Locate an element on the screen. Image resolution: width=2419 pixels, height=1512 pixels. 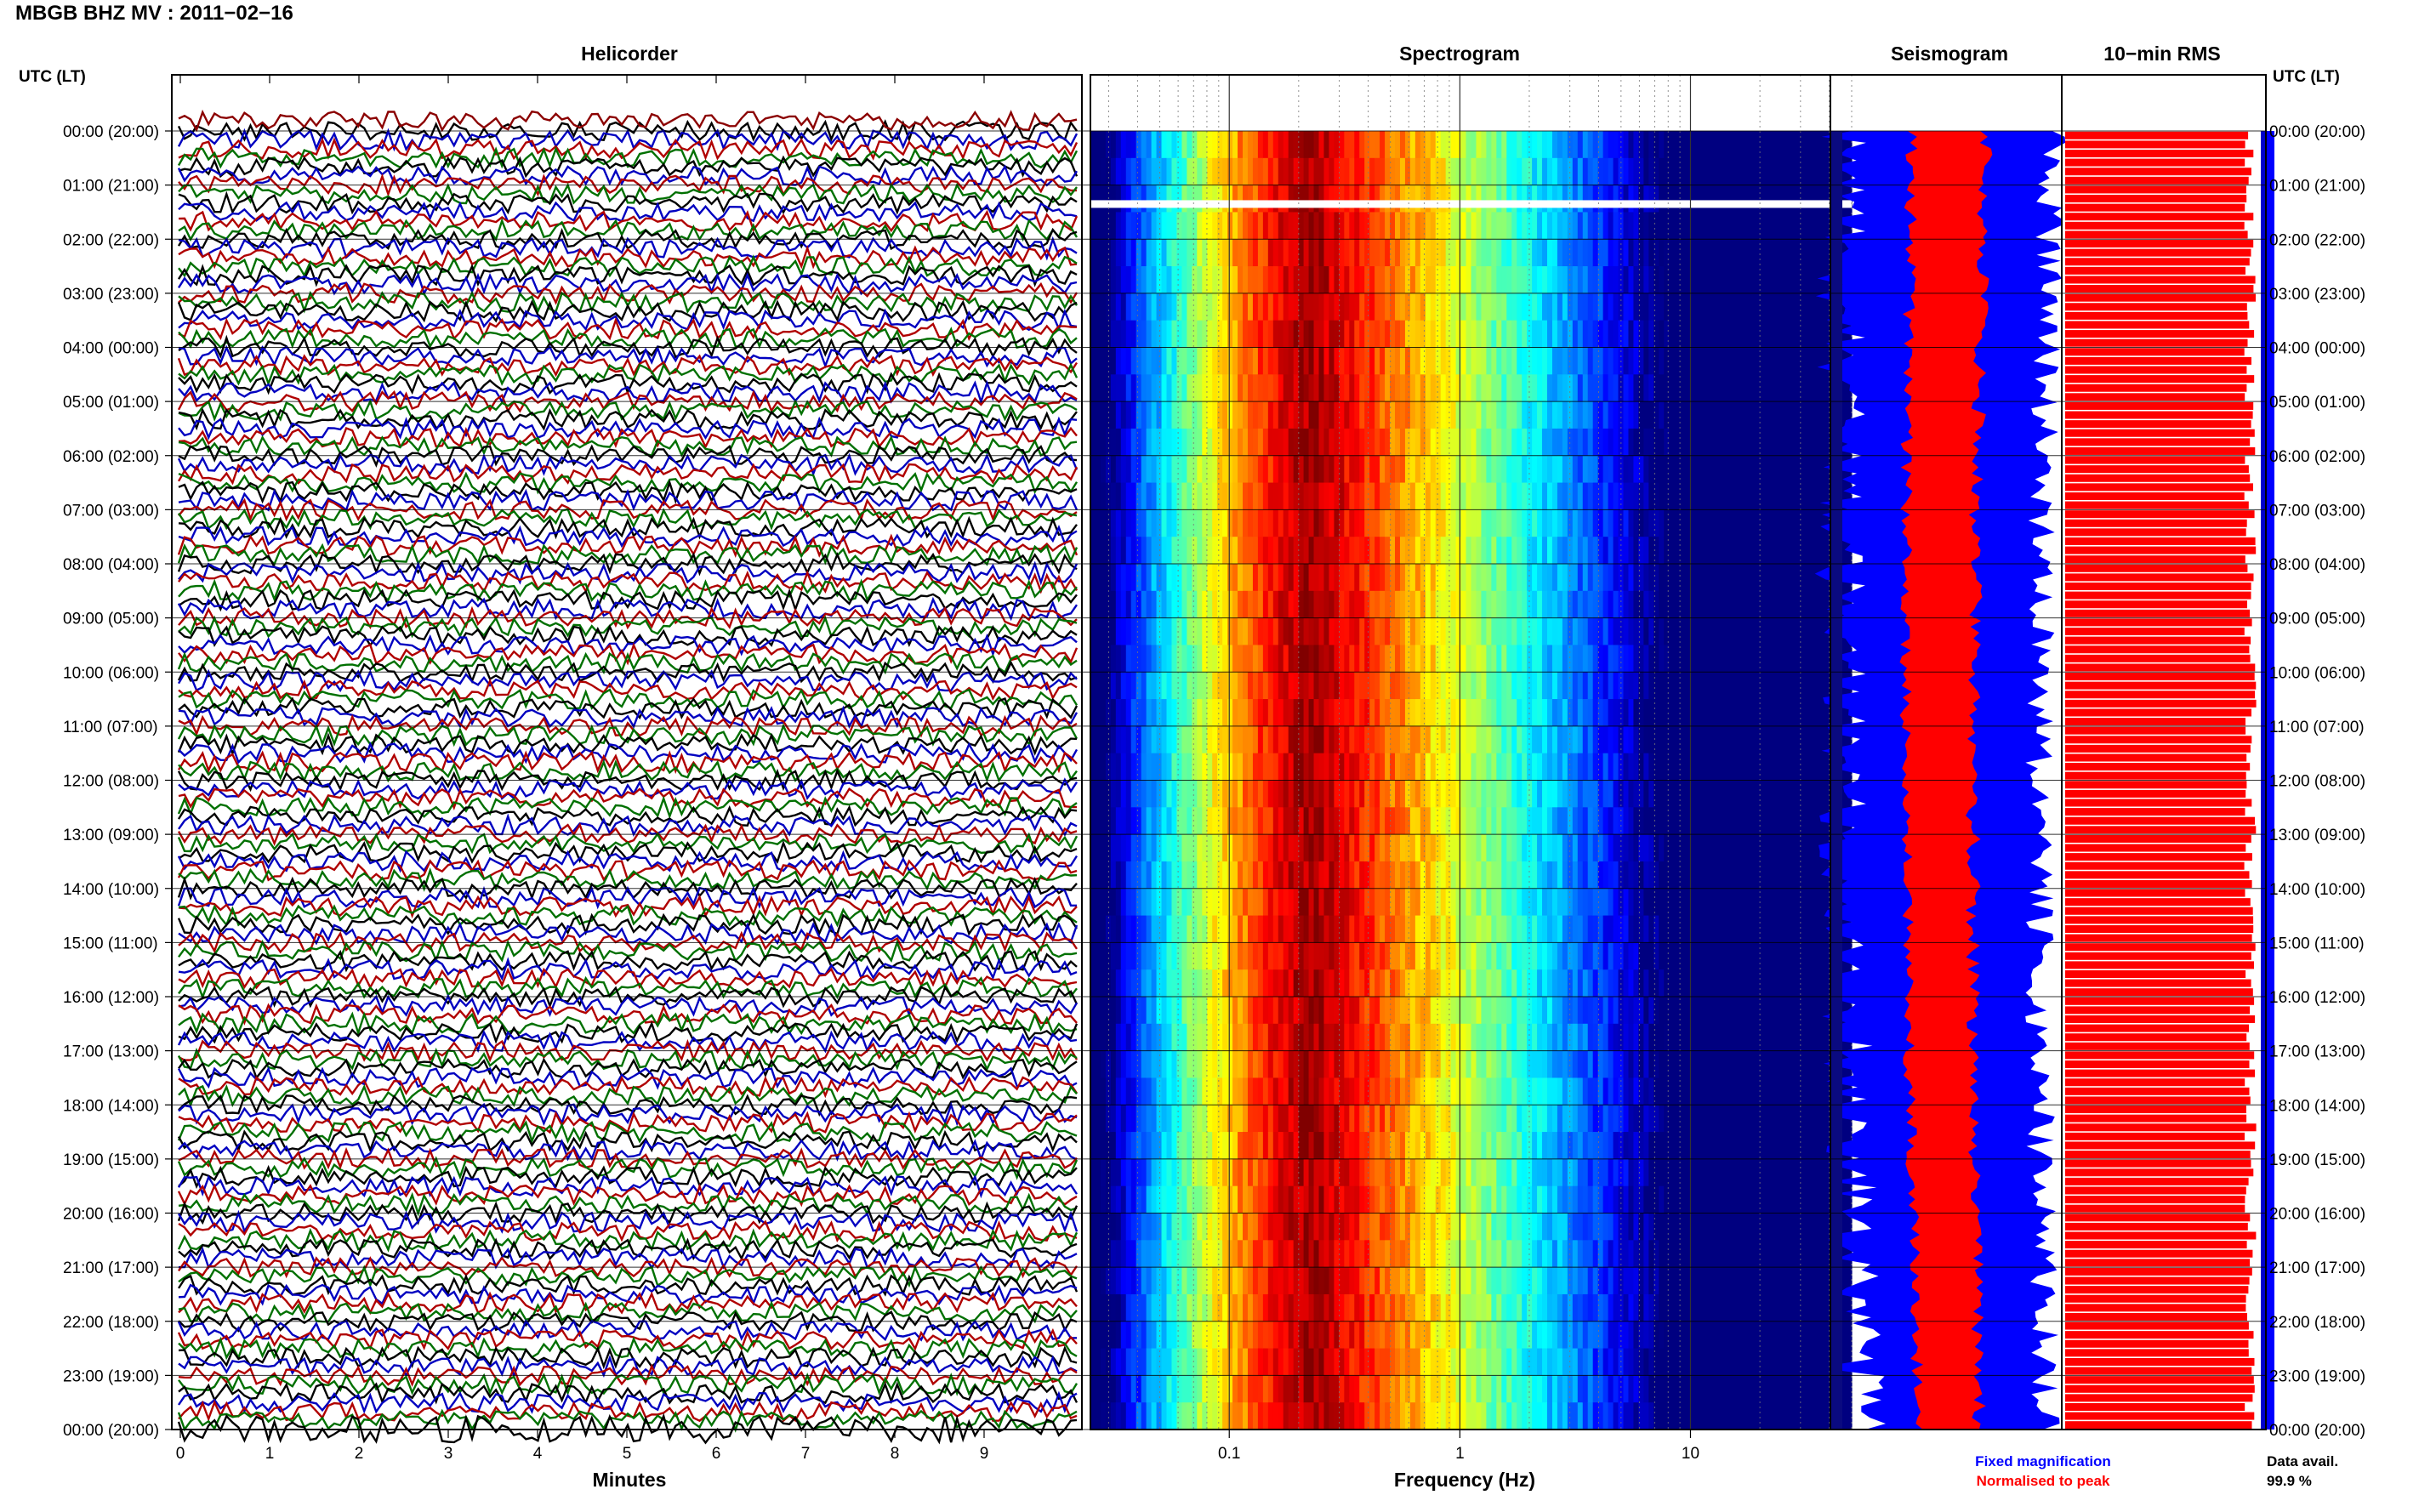
utc-row-label-right: 02:00 (22:00) is located at coordinates (2317, 240).